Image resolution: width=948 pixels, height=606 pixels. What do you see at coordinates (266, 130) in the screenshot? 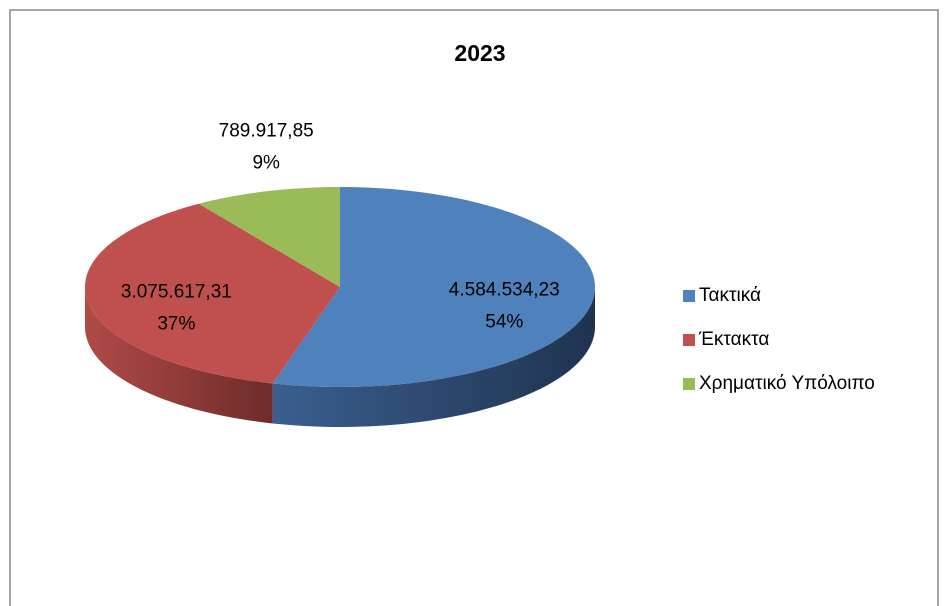
I see `data-label: 789.917,85` at bounding box center [266, 130].